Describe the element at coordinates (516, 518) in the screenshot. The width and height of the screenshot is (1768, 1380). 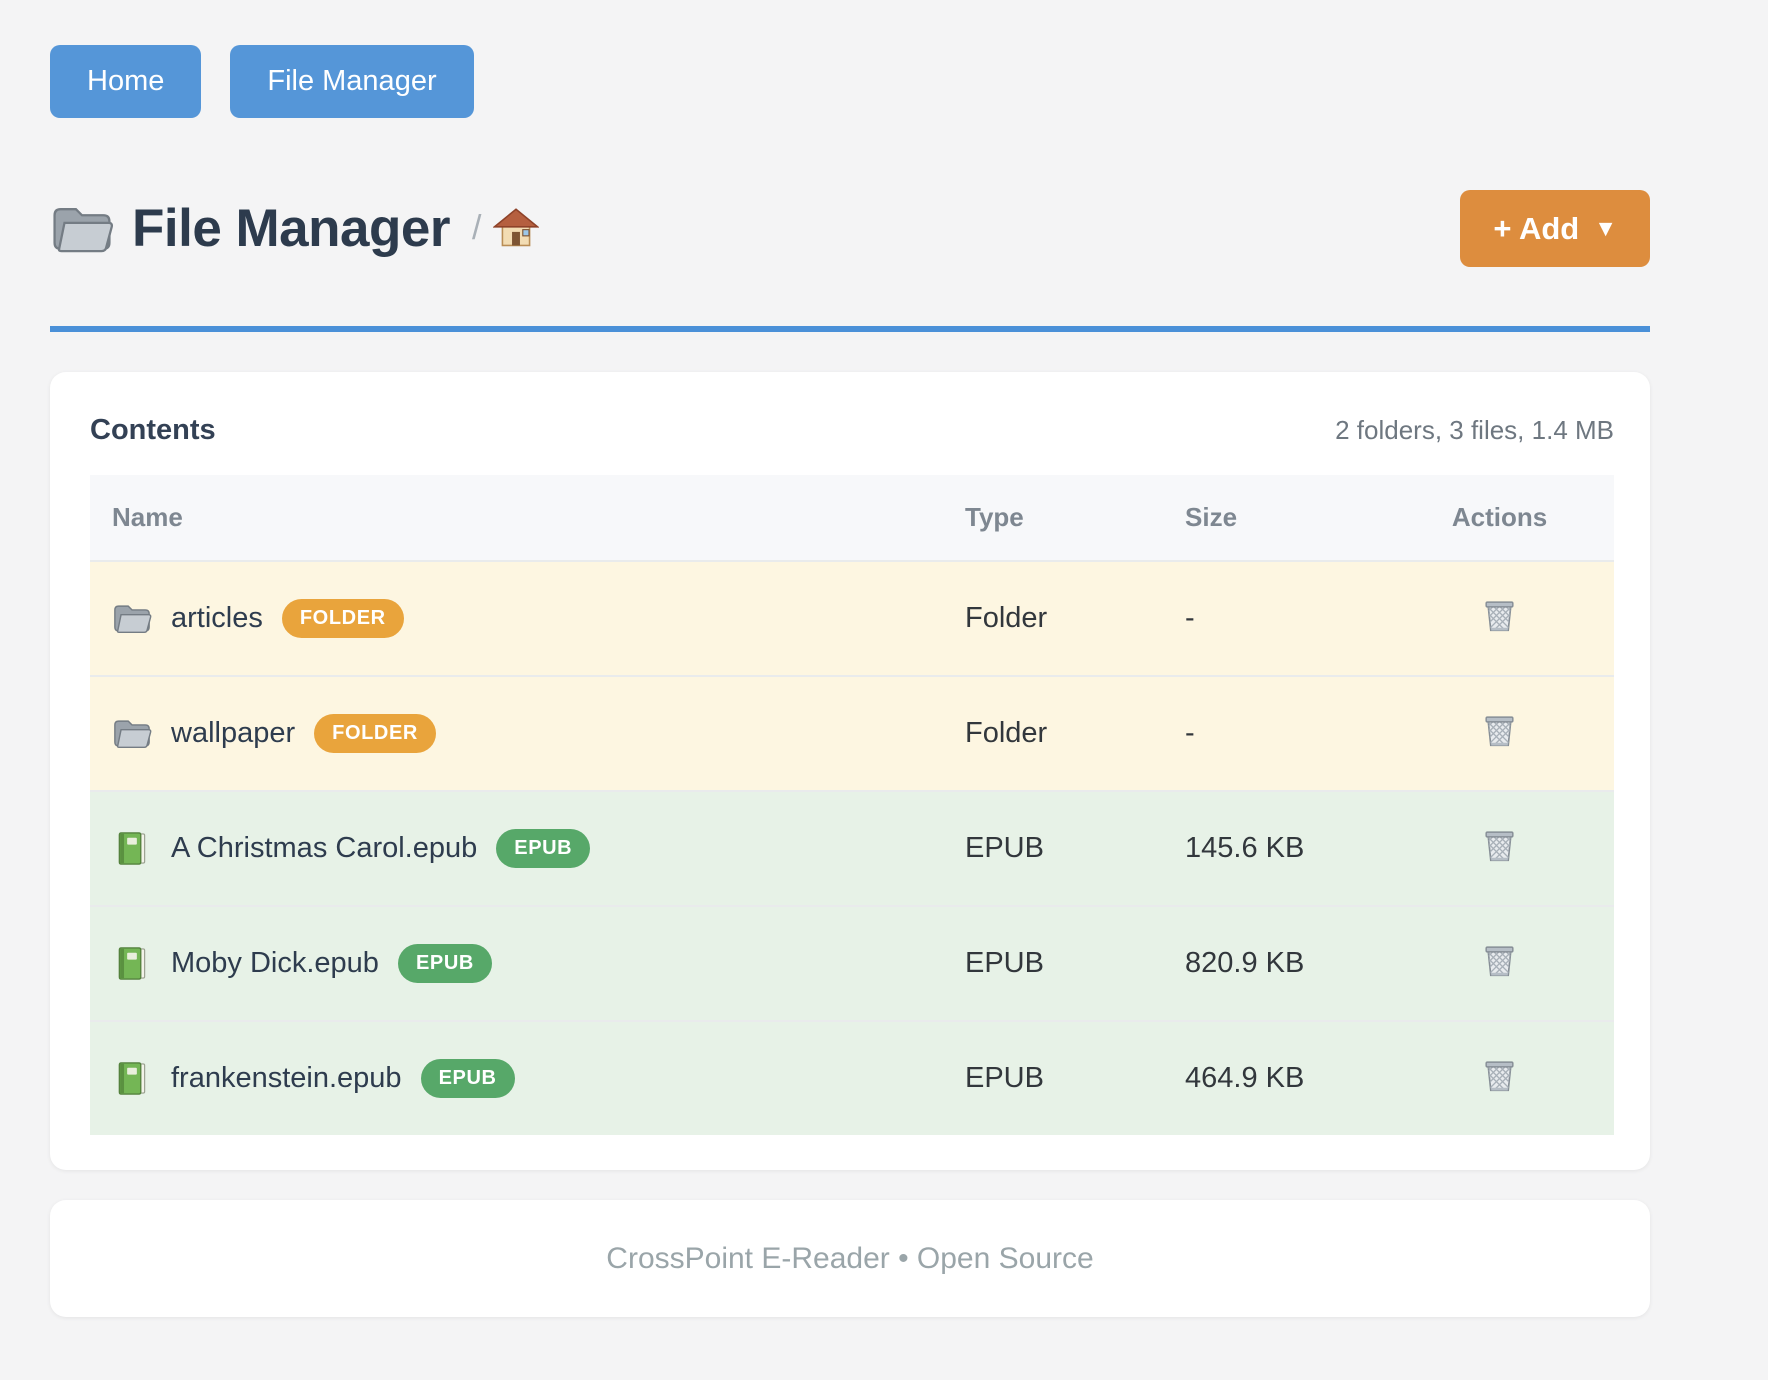
I see `column-header-name: Name` at that location.